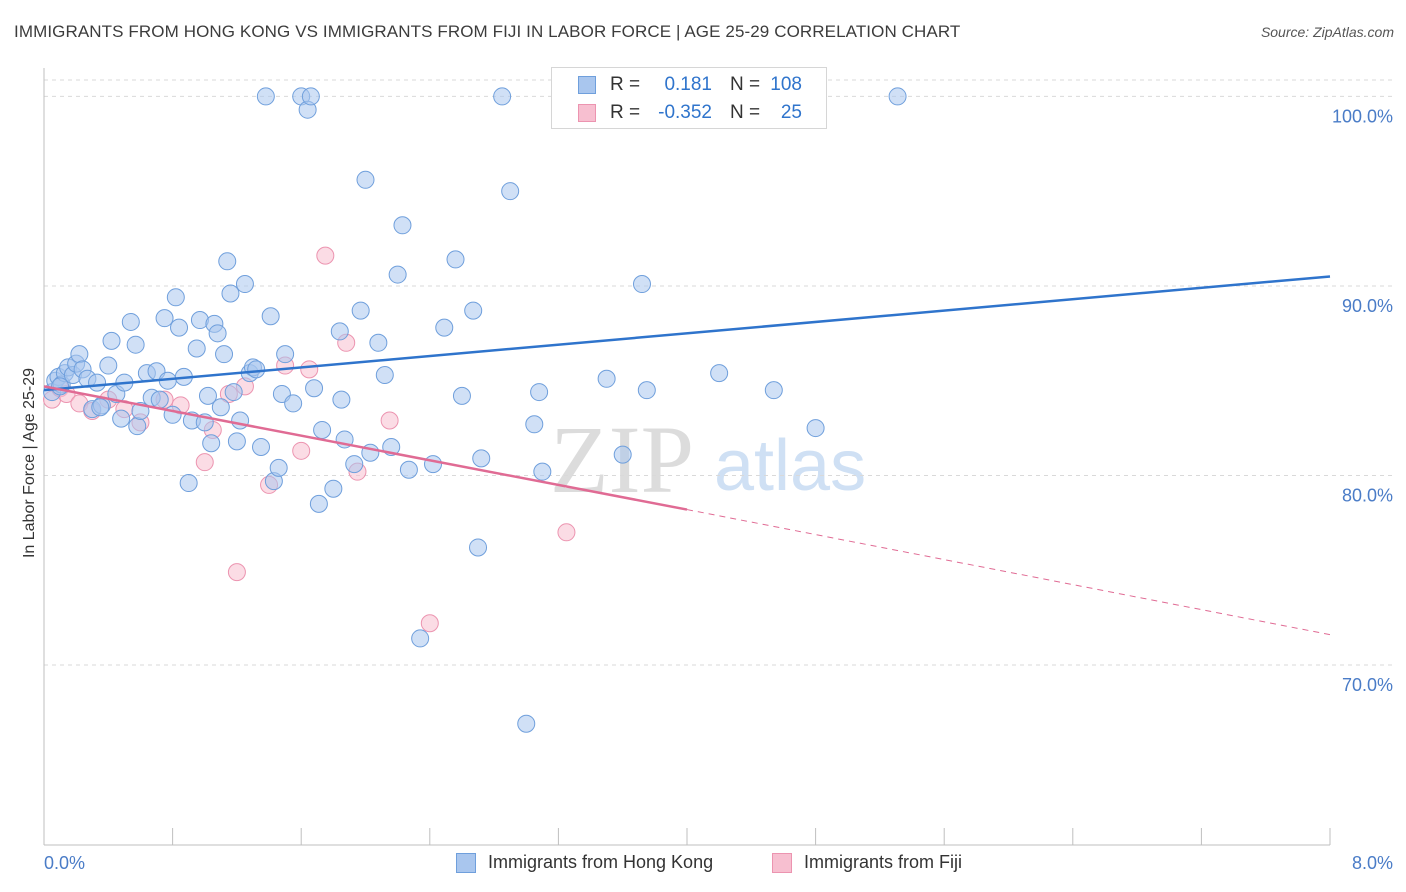 Image resolution: width=1406 pixels, height=892 pixels. I want to click on legend-r-value: -0.352, so click(685, 112).